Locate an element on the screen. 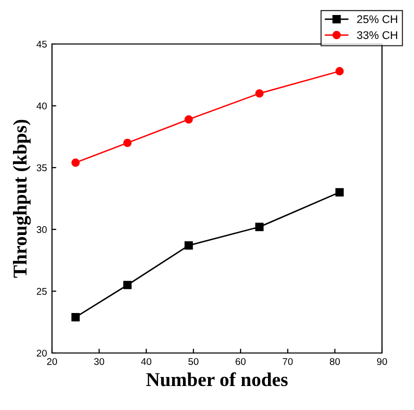 This screenshot has width=414, height=410. x-tick-label: 80 is located at coordinates (335, 361).